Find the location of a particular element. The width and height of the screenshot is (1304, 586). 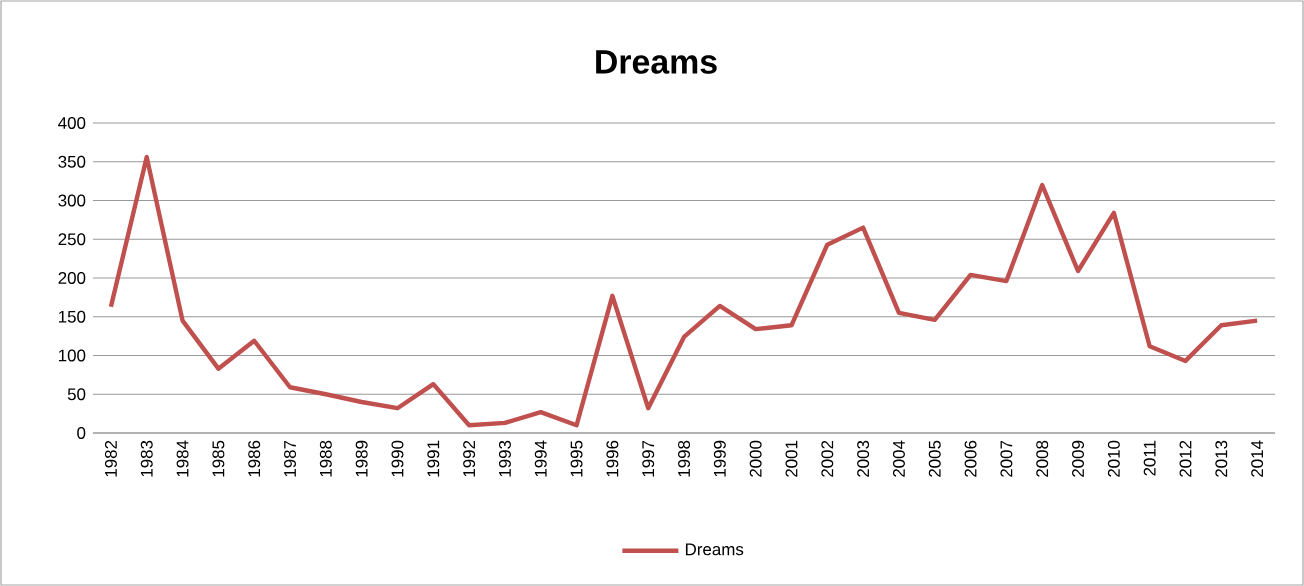

x-tick-label: 1986 is located at coordinates (254, 458).